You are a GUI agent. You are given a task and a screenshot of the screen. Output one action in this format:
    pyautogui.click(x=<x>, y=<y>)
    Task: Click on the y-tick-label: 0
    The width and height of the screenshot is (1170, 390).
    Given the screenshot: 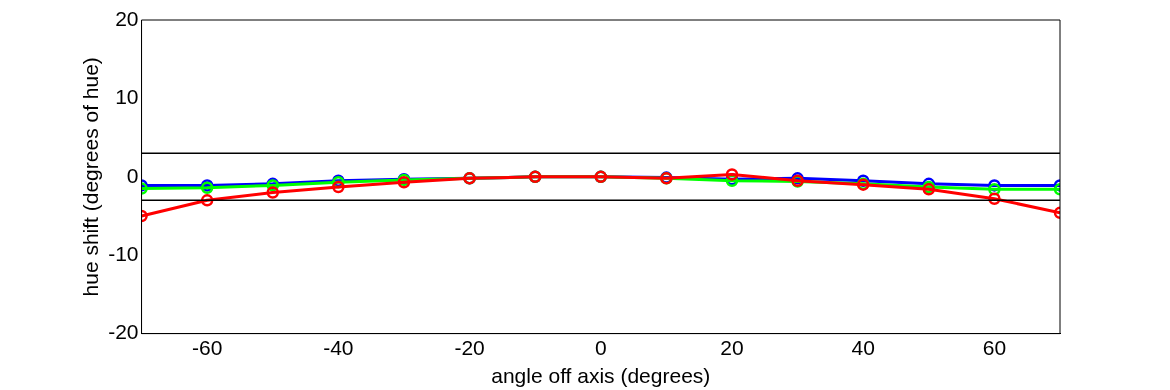 What is the action you would take?
    pyautogui.click(x=132, y=175)
    